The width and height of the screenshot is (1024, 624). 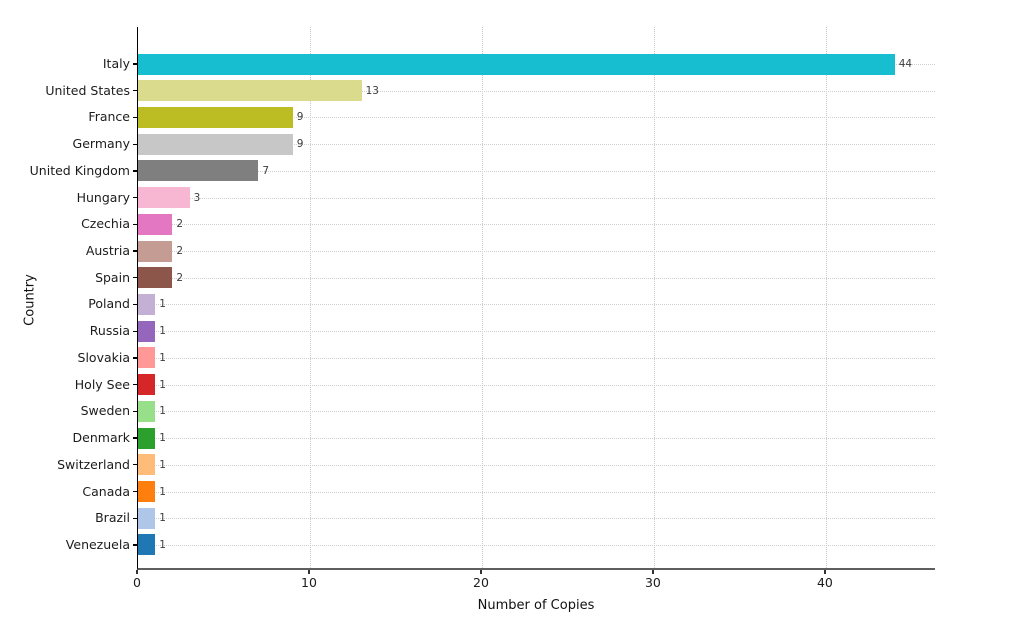 What do you see at coordinates (112, 517) in the screenshot?
I see `y-tick-label: Brazil` at bounding box center [112, 517].